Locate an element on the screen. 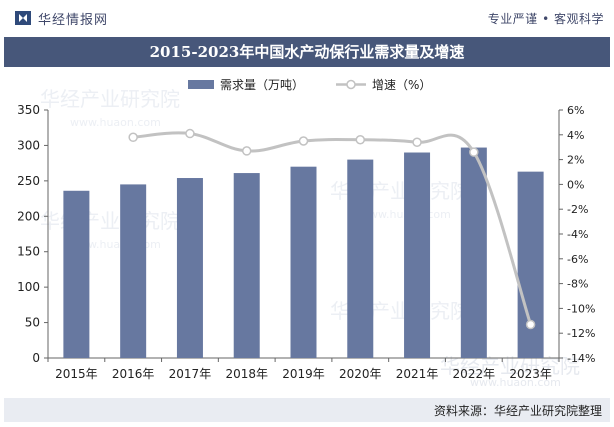 Image resolution: width=614 pixels, height=427 pixels. x-tick-label: 2019年 is located at coordinates (303, 374).